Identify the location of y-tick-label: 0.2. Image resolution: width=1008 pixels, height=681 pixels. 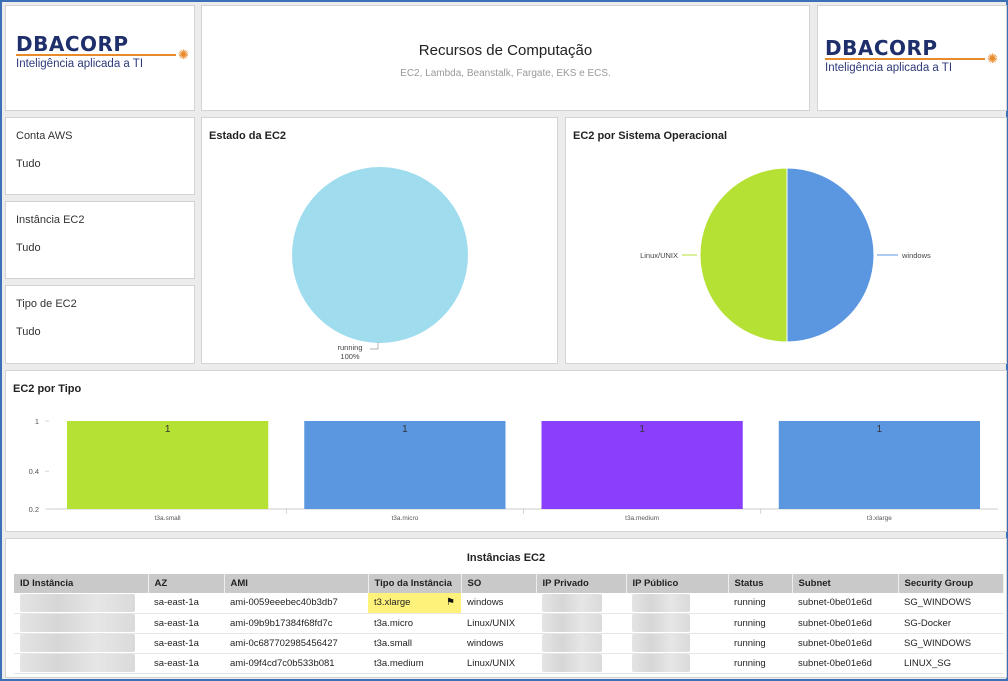
(34, 509).